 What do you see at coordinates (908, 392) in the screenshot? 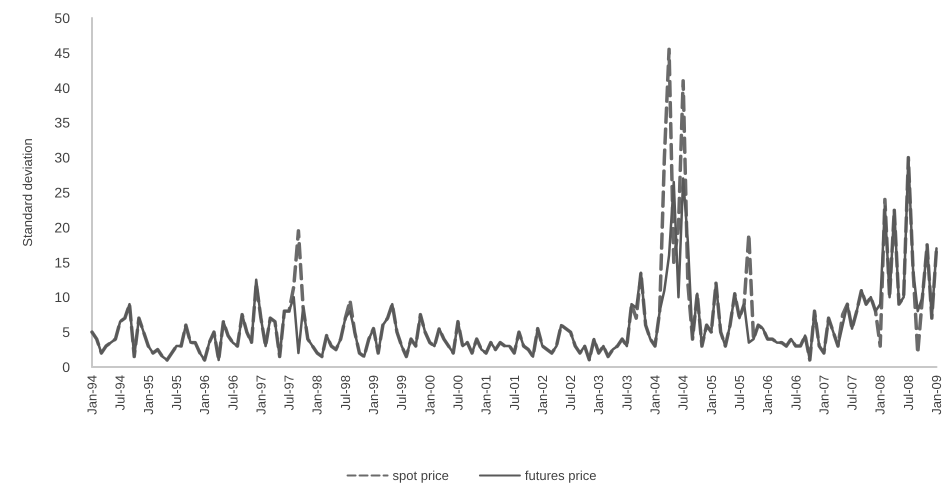
I see `x-tick-label: Jul-08` at bounding box center [908, 392].